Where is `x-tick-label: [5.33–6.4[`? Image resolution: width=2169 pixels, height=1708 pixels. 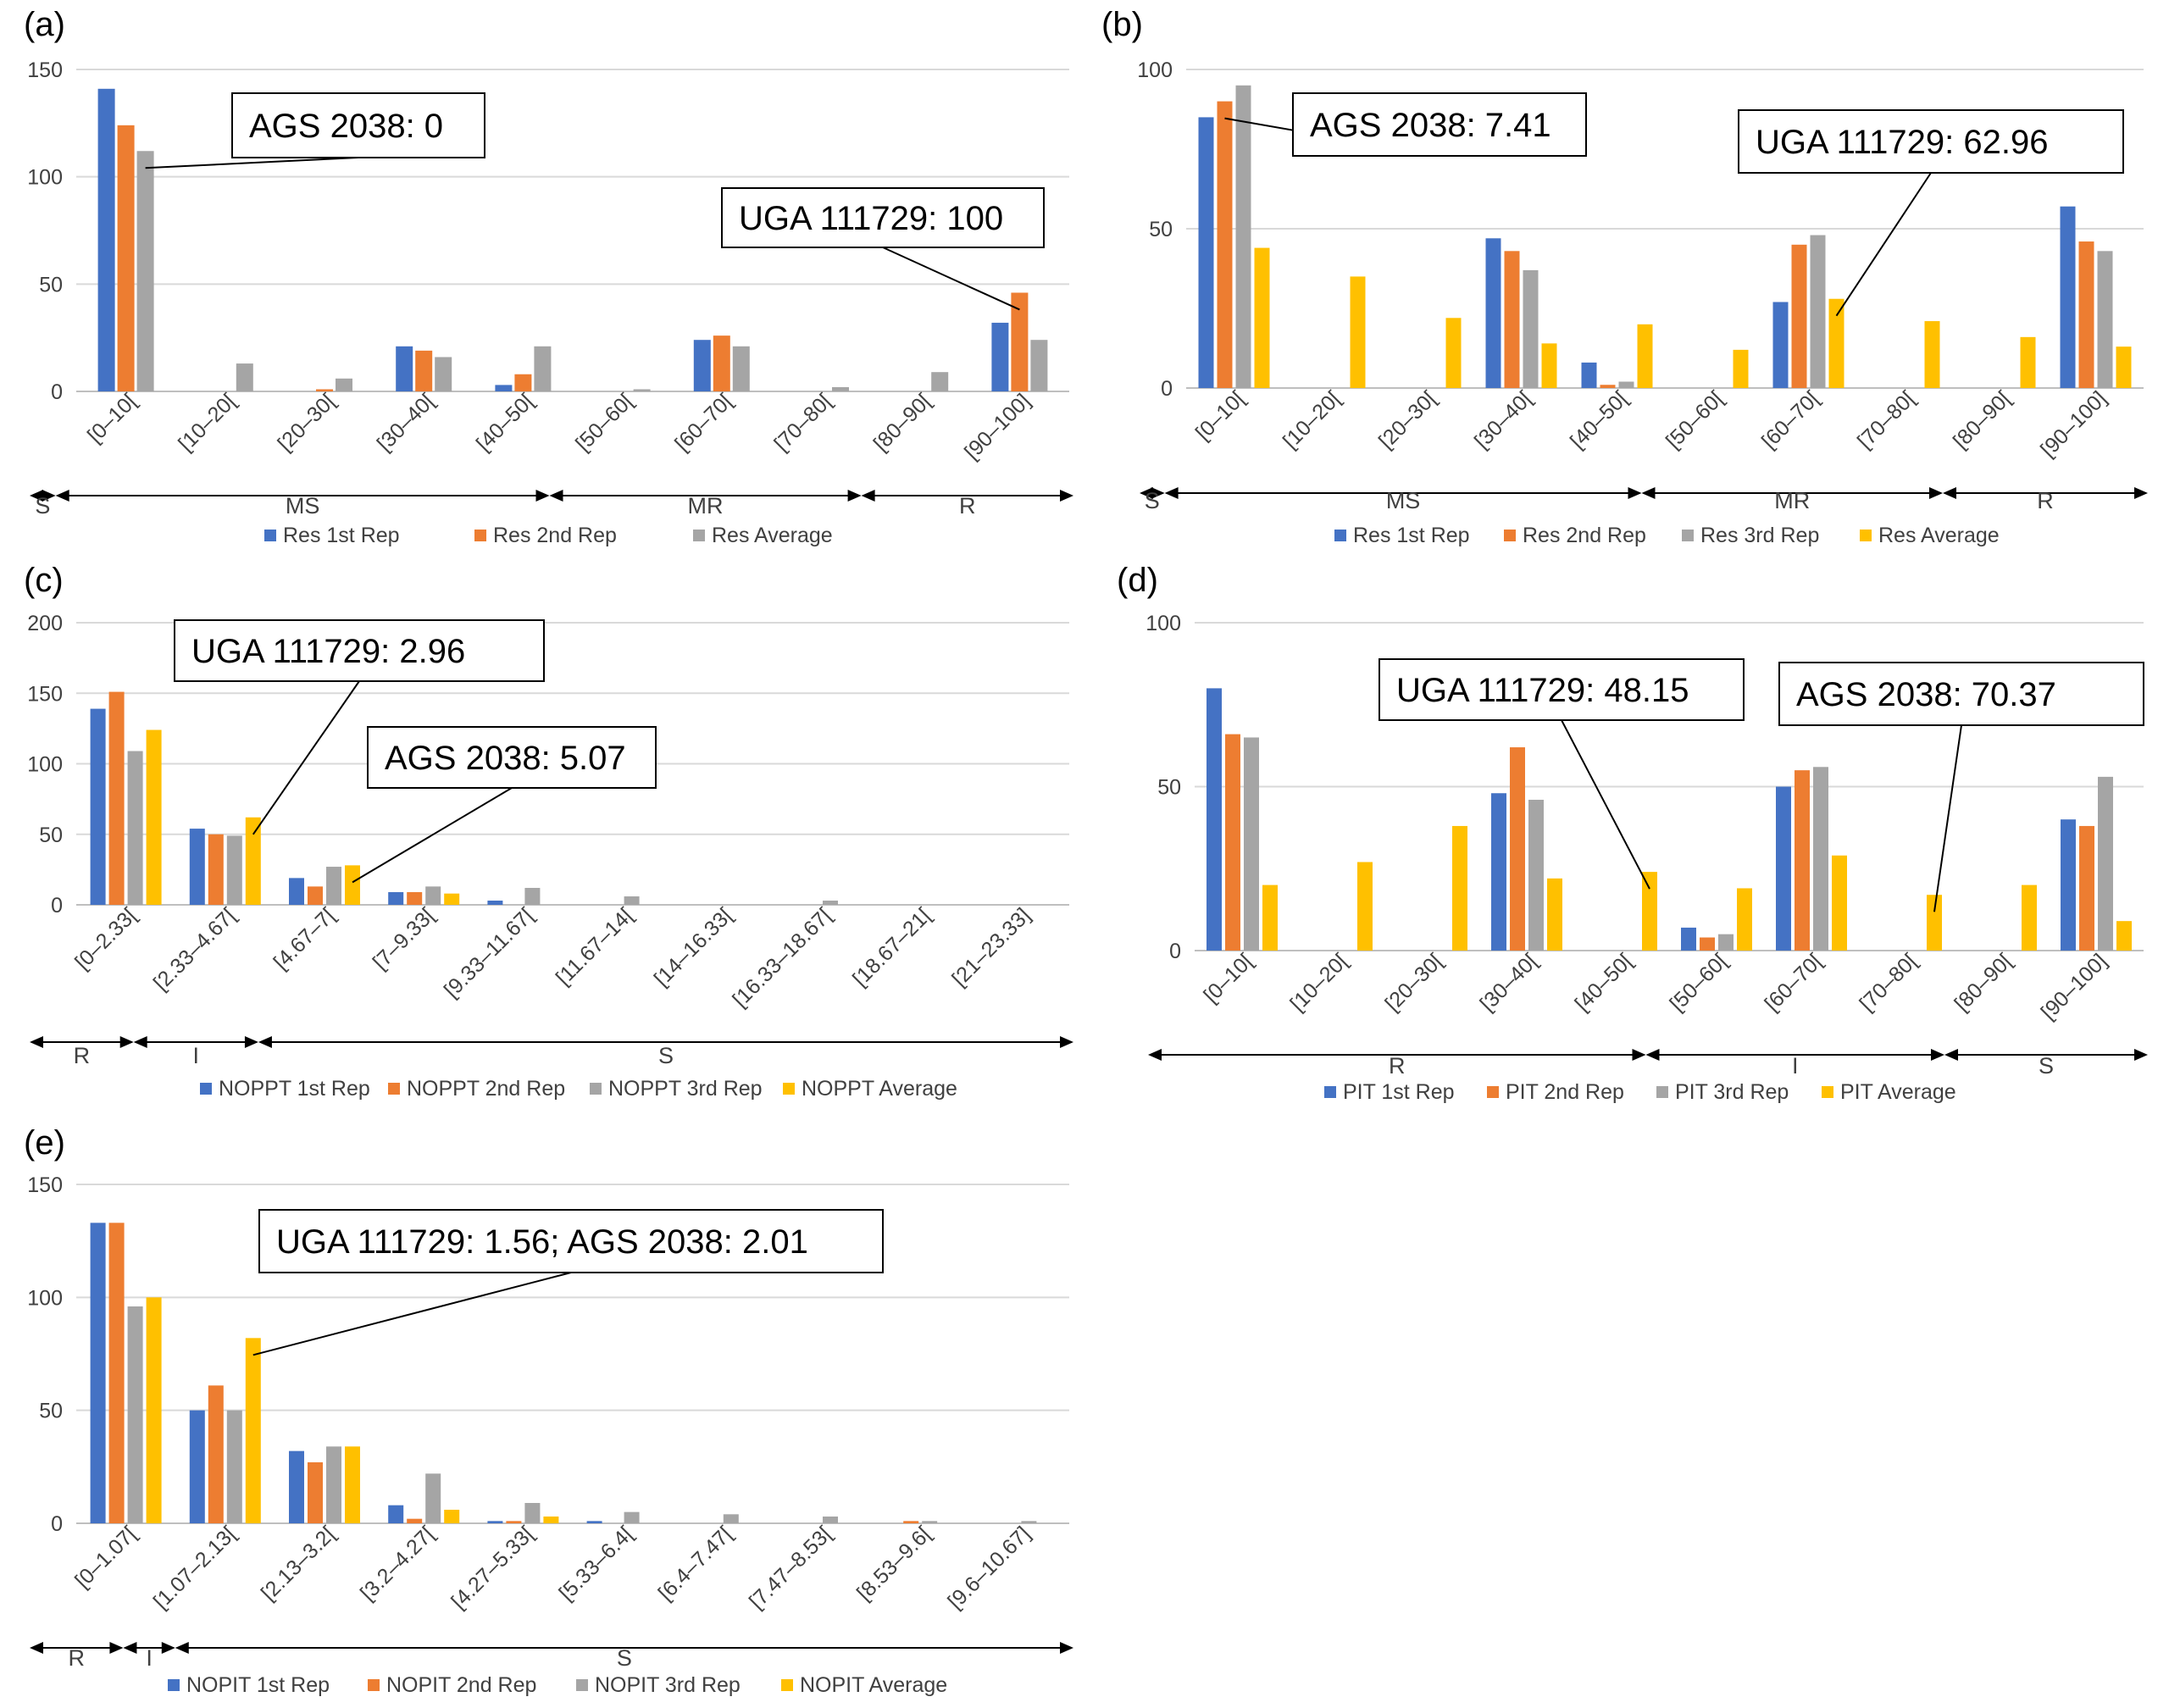 x-tick-label: [5.33–6.4[ is located at coordinates (595, 1563).